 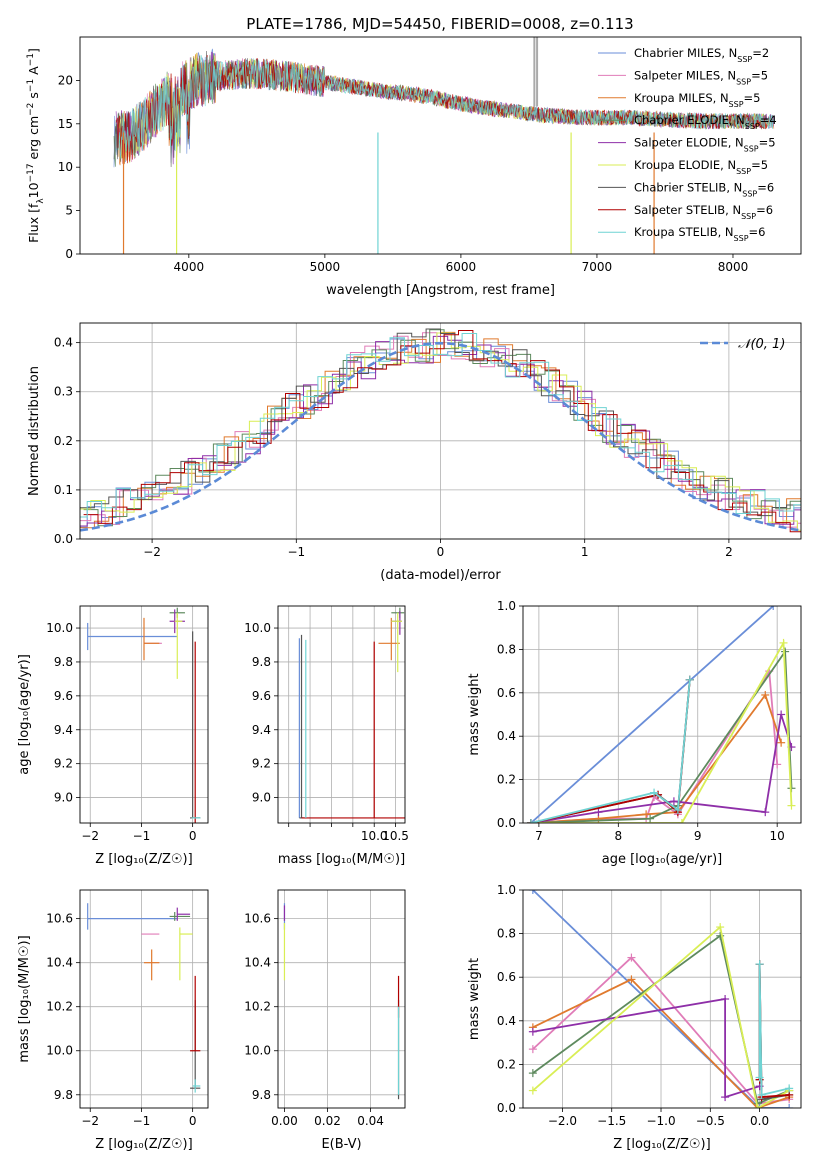 I want to click on x-tick-label: 1, so click(x=585, y=552).